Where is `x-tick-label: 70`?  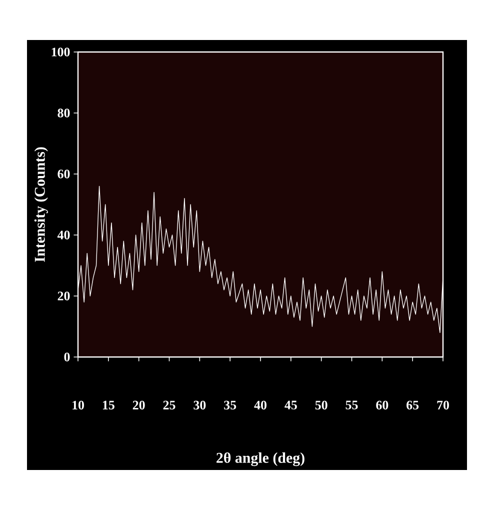
x-tick-label: 70 is located at coordinates (443, 405).